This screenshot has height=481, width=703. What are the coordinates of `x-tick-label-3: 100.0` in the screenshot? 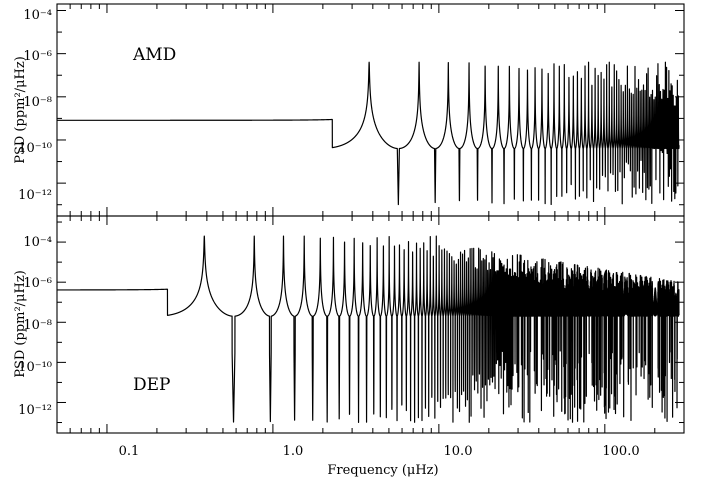 It's located at (620, 451).